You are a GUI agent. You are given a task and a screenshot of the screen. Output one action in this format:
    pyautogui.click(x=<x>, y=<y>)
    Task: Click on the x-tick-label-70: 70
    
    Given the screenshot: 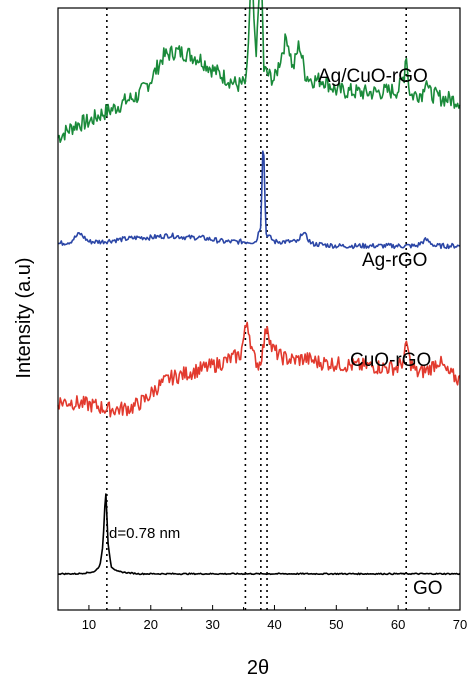 What is the action you would take?
    pyautogui.click(x=460, y=624)
    